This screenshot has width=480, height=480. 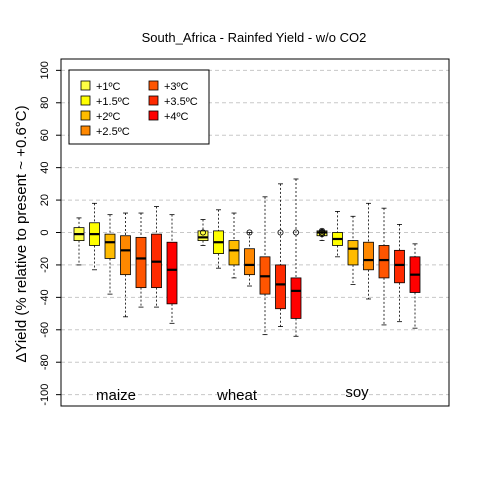 I want to click on legend-label: +2ºC, so click(x=108, y=117).